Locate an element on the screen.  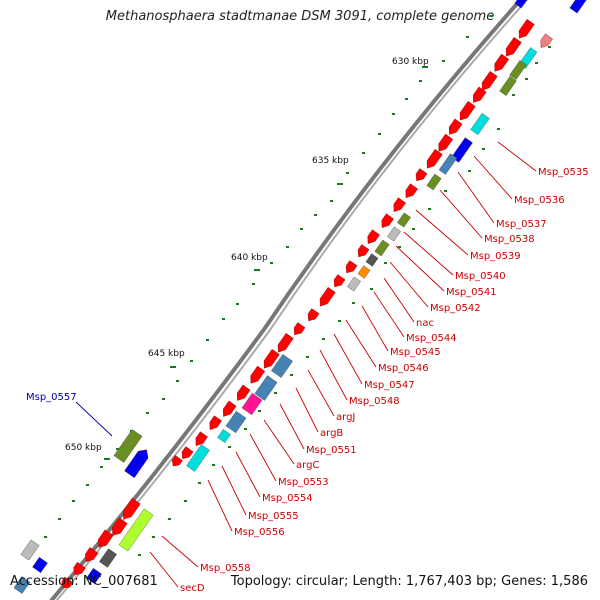
gene-arrow-msp0557 is located at coordinates (136, 463).